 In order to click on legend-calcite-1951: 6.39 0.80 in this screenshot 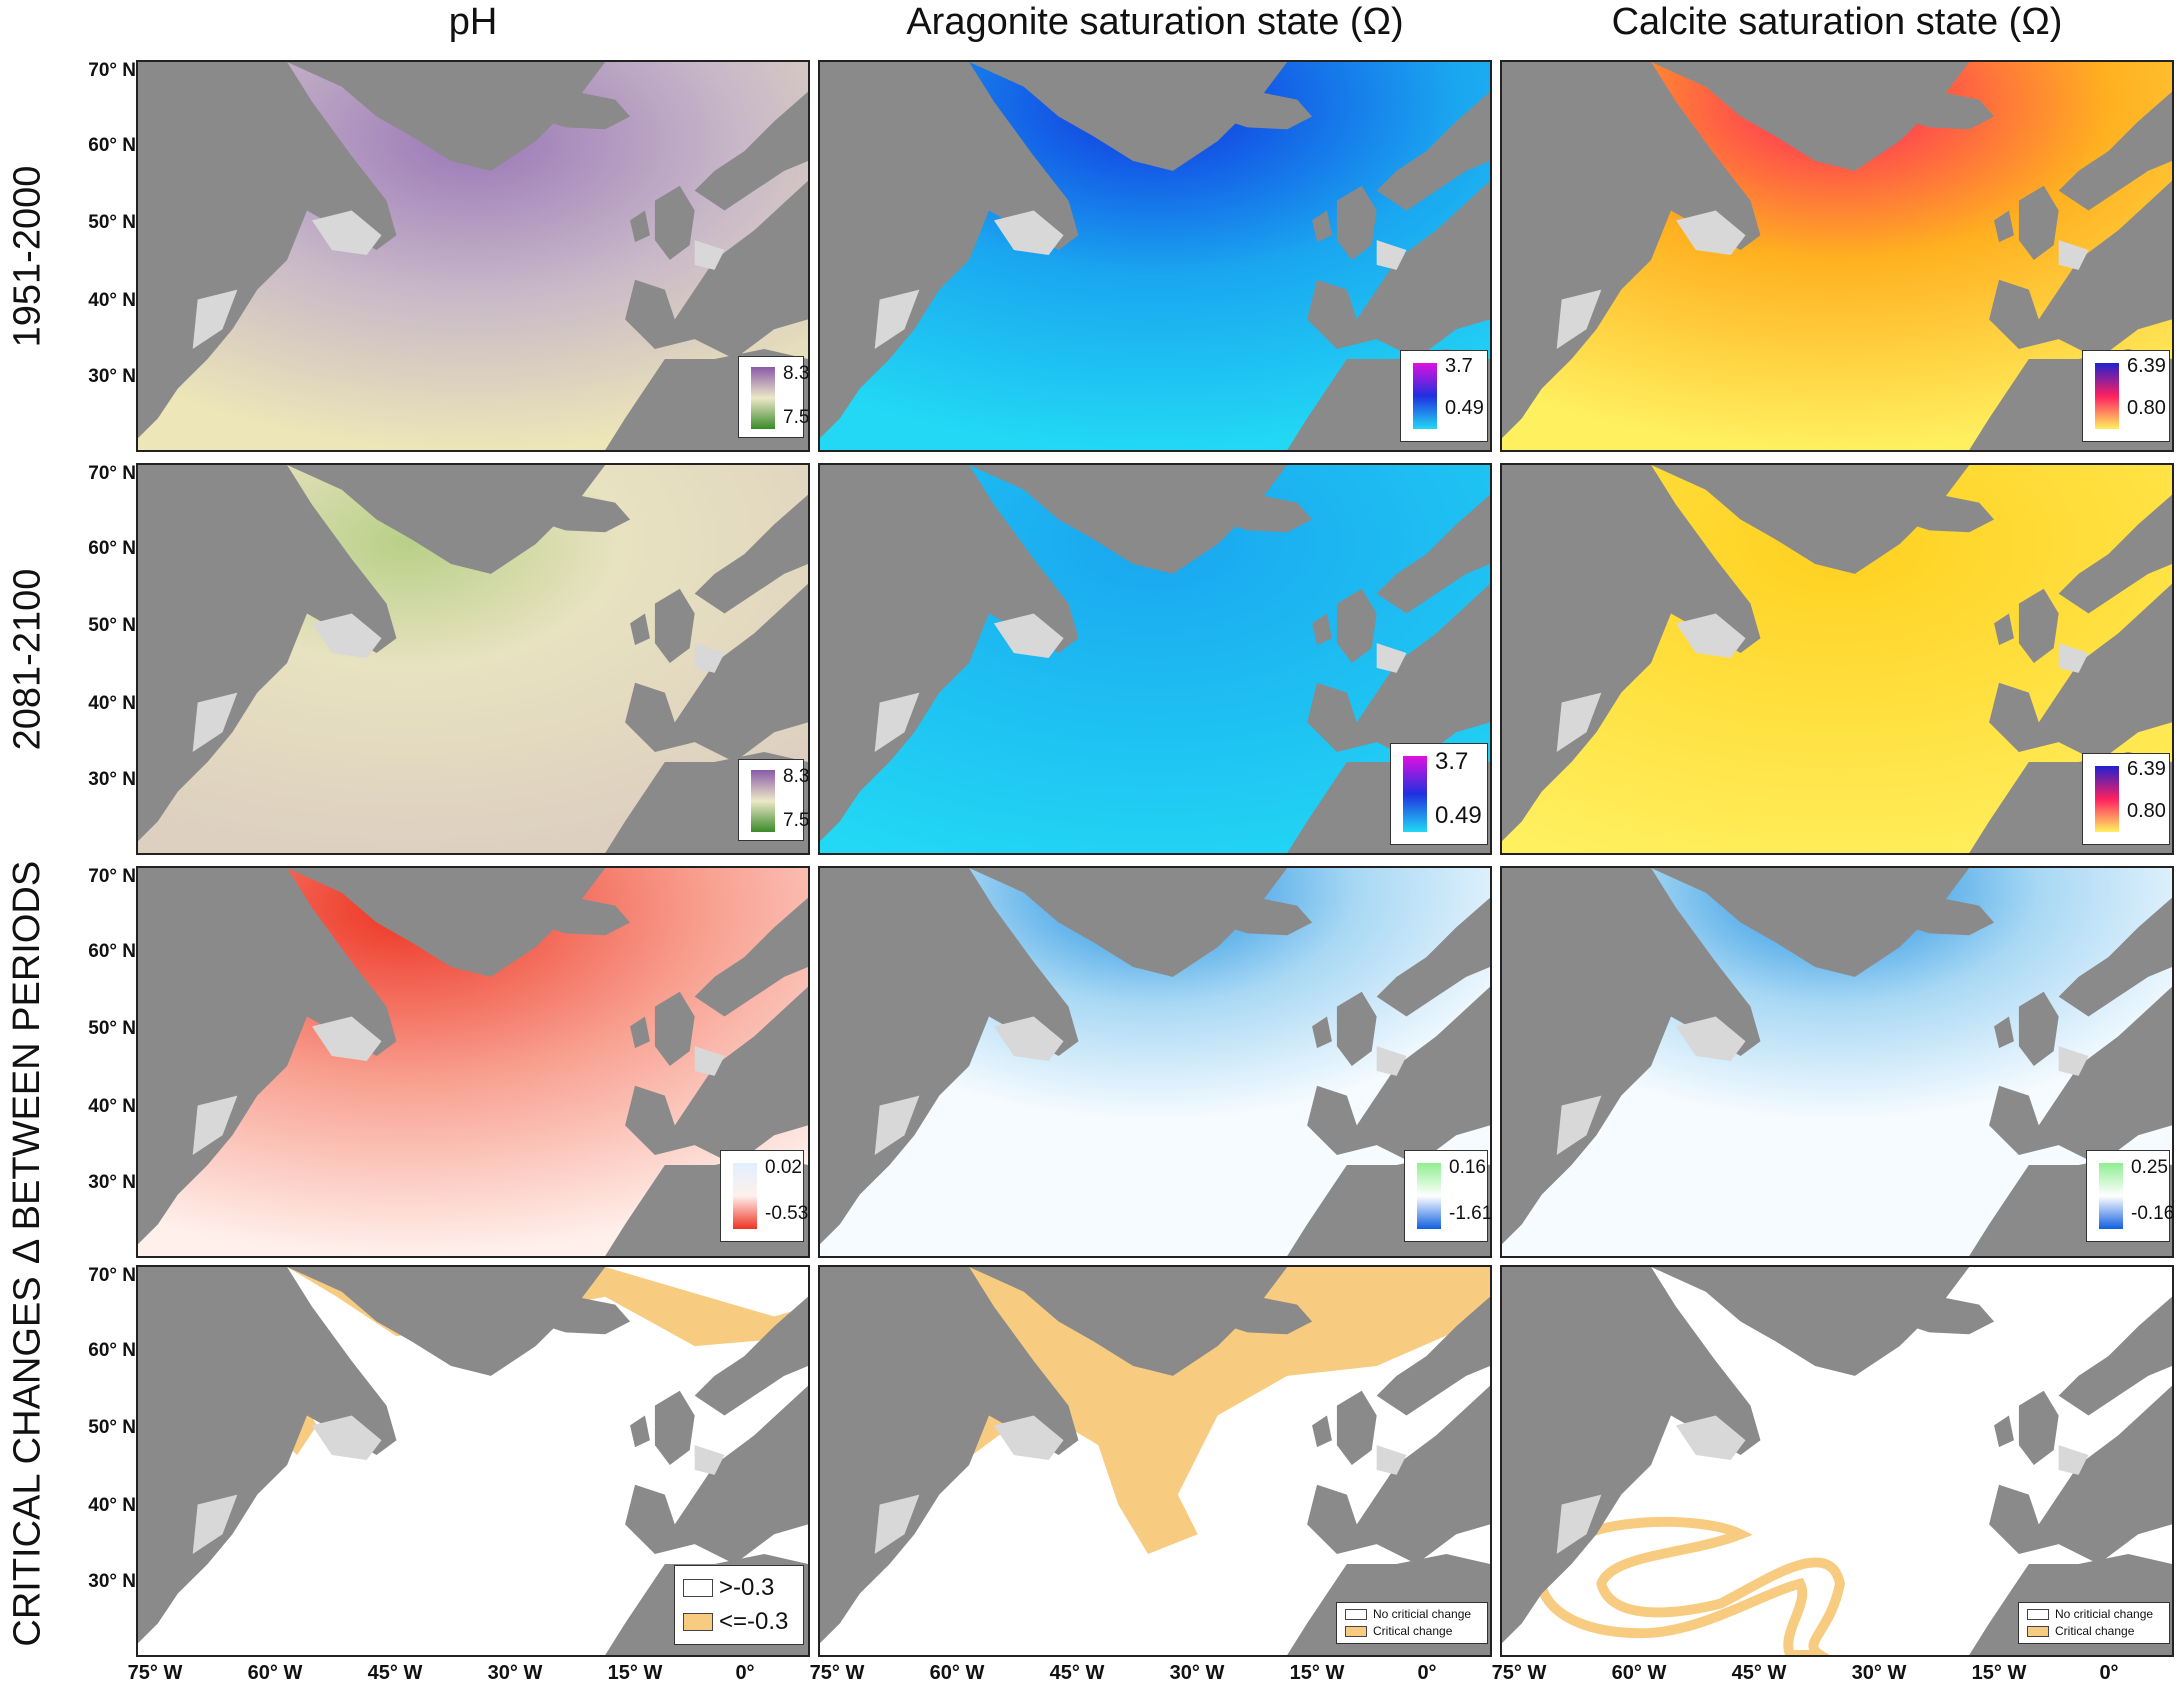, I will do `click(2126, 396)`.